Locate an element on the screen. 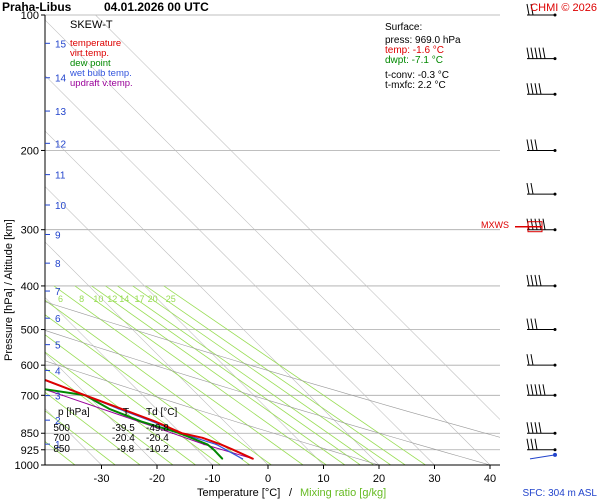 The height and width of the screenshot is (500, 600). table-header-td: Td [°C] is located at coordinates (161, 412).